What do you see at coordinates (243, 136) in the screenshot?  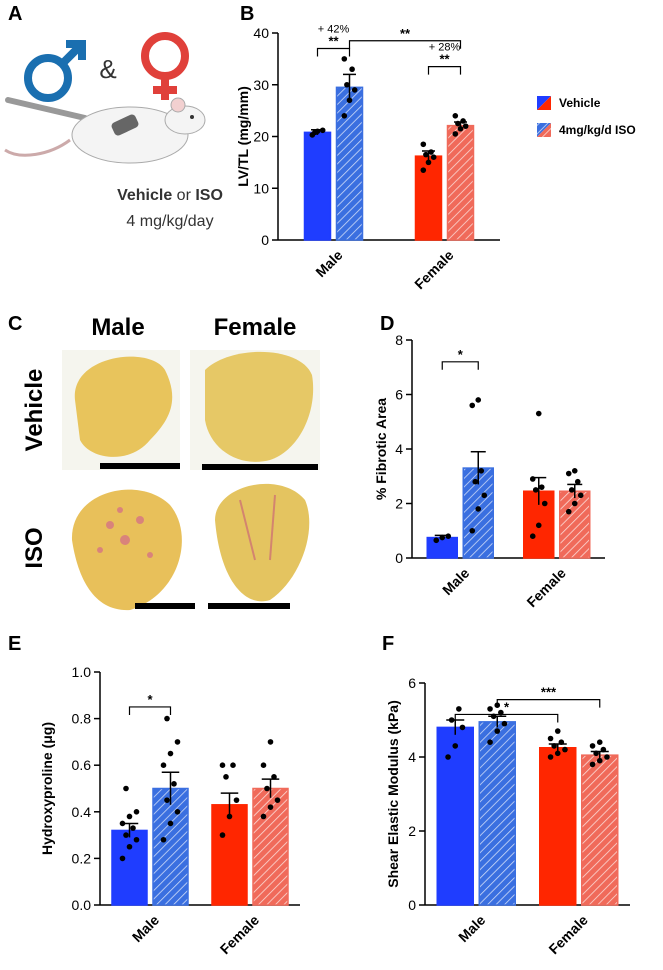 I see `y-axis-label: LV/TL (mg/mm)` at bounding box center [243, 136].